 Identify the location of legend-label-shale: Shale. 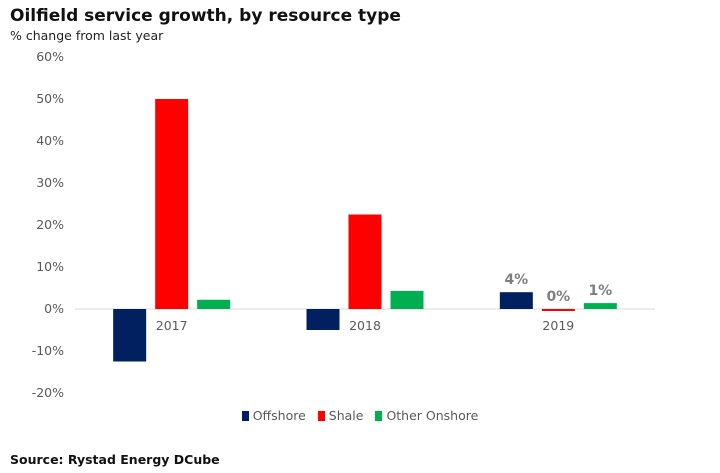
(346, 415).